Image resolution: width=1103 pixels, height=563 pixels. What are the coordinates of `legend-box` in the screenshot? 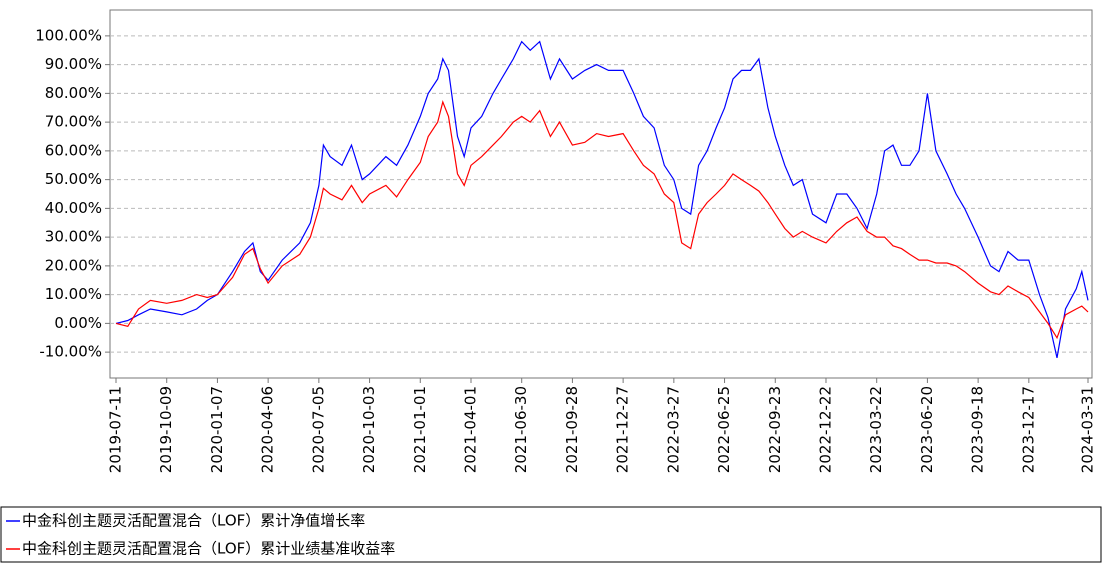 It's located at (551, 534).